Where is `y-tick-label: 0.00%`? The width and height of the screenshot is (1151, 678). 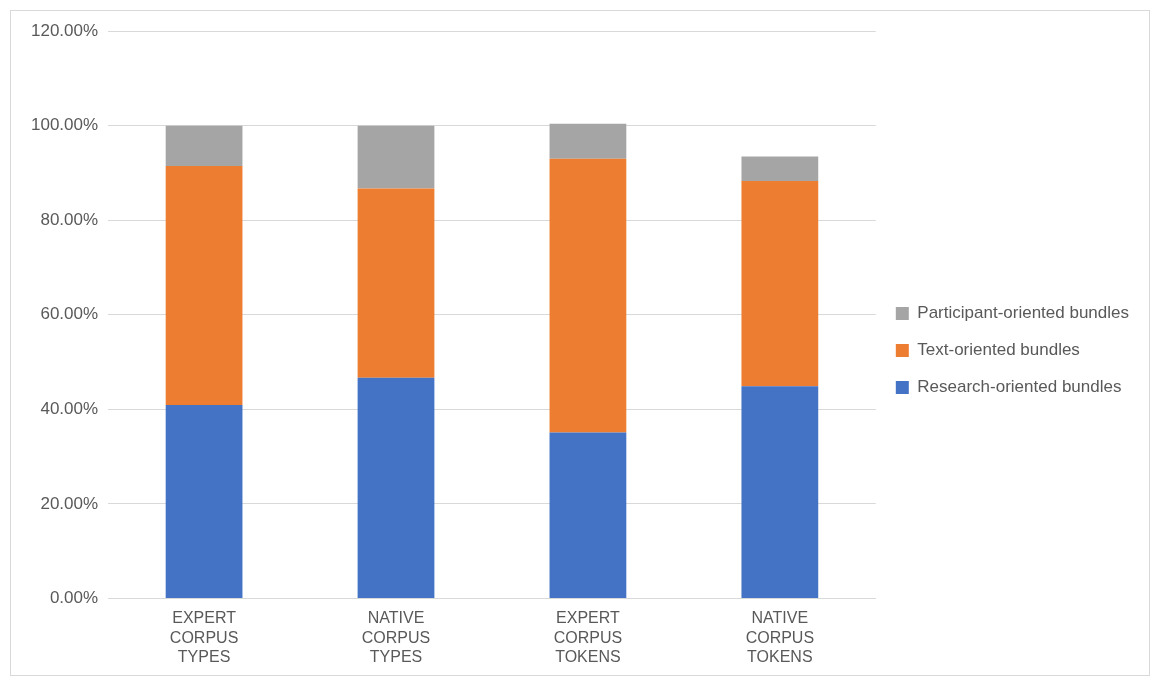
y-tick-label: 0.00% is located at coordinates (74, 598).